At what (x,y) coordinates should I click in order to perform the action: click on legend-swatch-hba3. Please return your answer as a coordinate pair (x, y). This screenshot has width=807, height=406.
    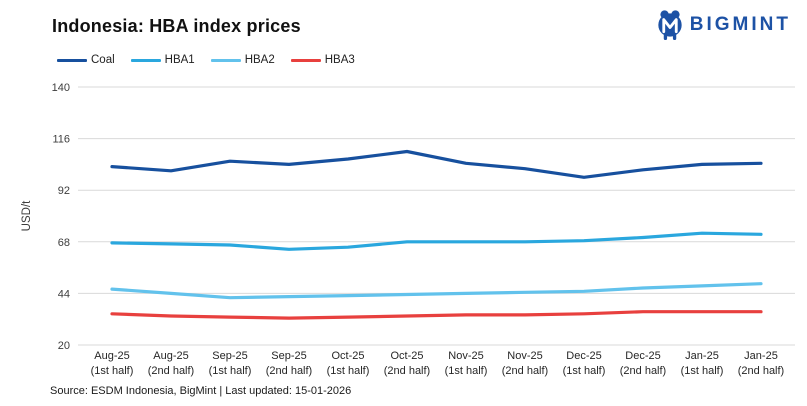
    Looking at the image, I should click on (305, 60).